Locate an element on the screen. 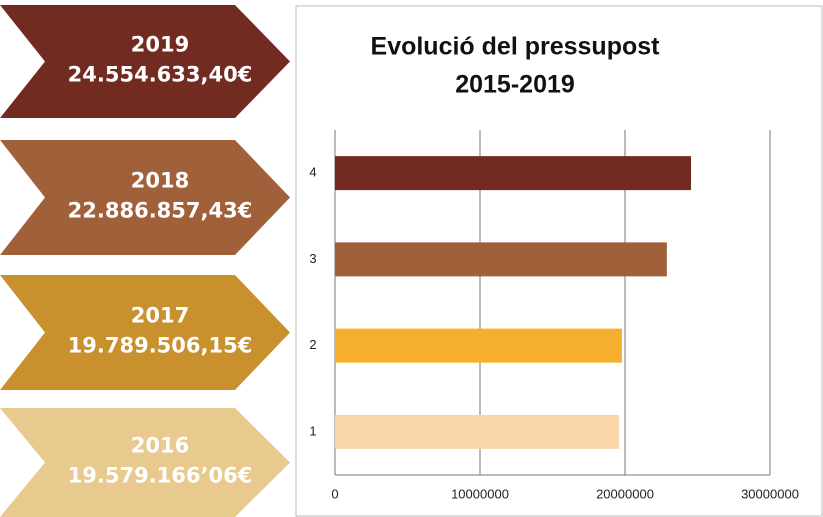 This screenshot has height=517, width=823. x-tick-label: 0 is located at coordinates (334, 493).